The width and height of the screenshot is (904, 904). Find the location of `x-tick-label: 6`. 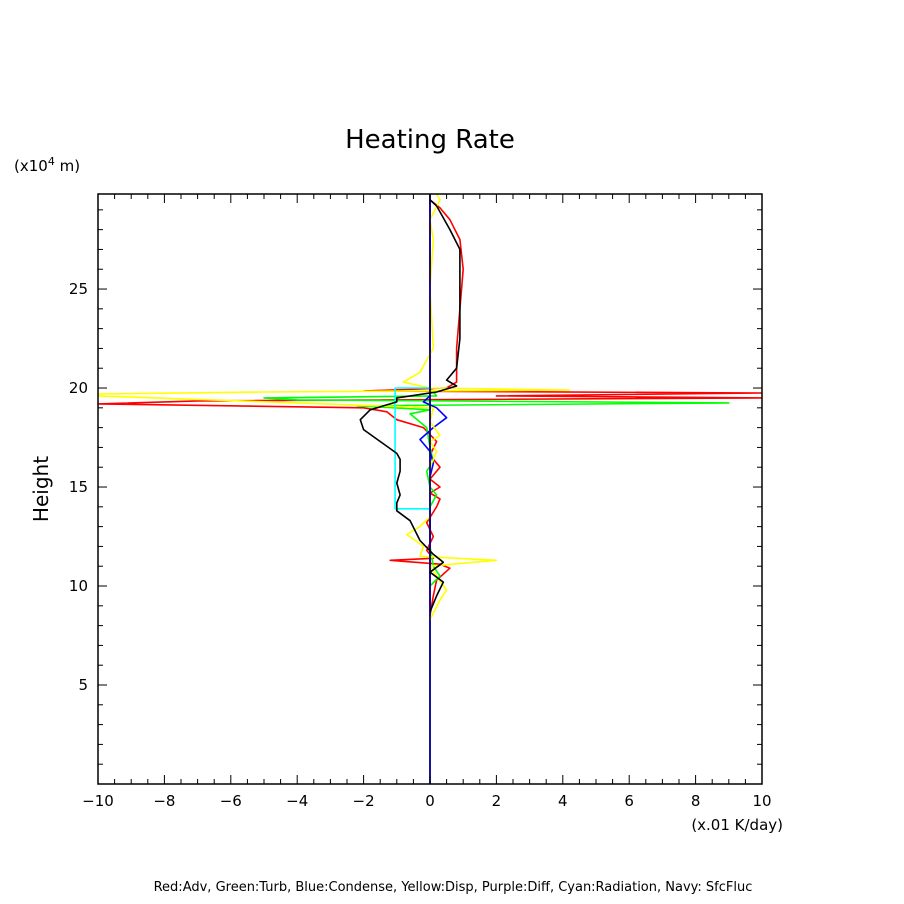

x-tick-label: 6 is located at coordinates (629, 801).